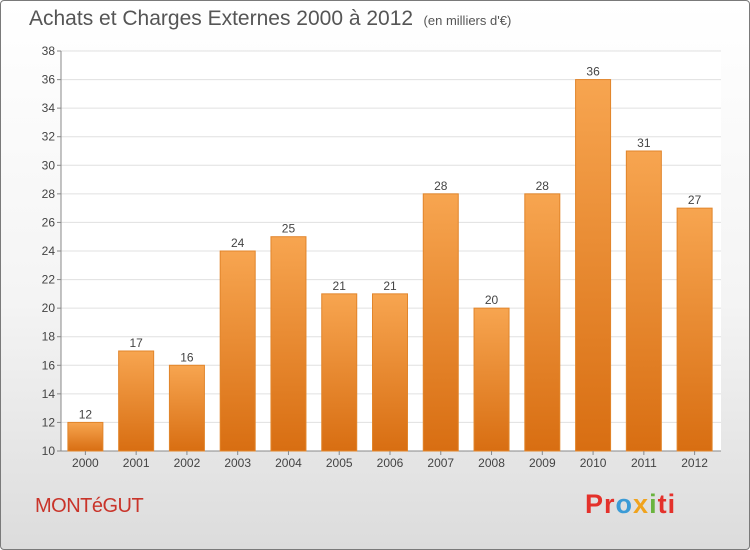 The height and width of the screenshot is (550, 750). I want to click on data-label: 16, so click(187, 357).